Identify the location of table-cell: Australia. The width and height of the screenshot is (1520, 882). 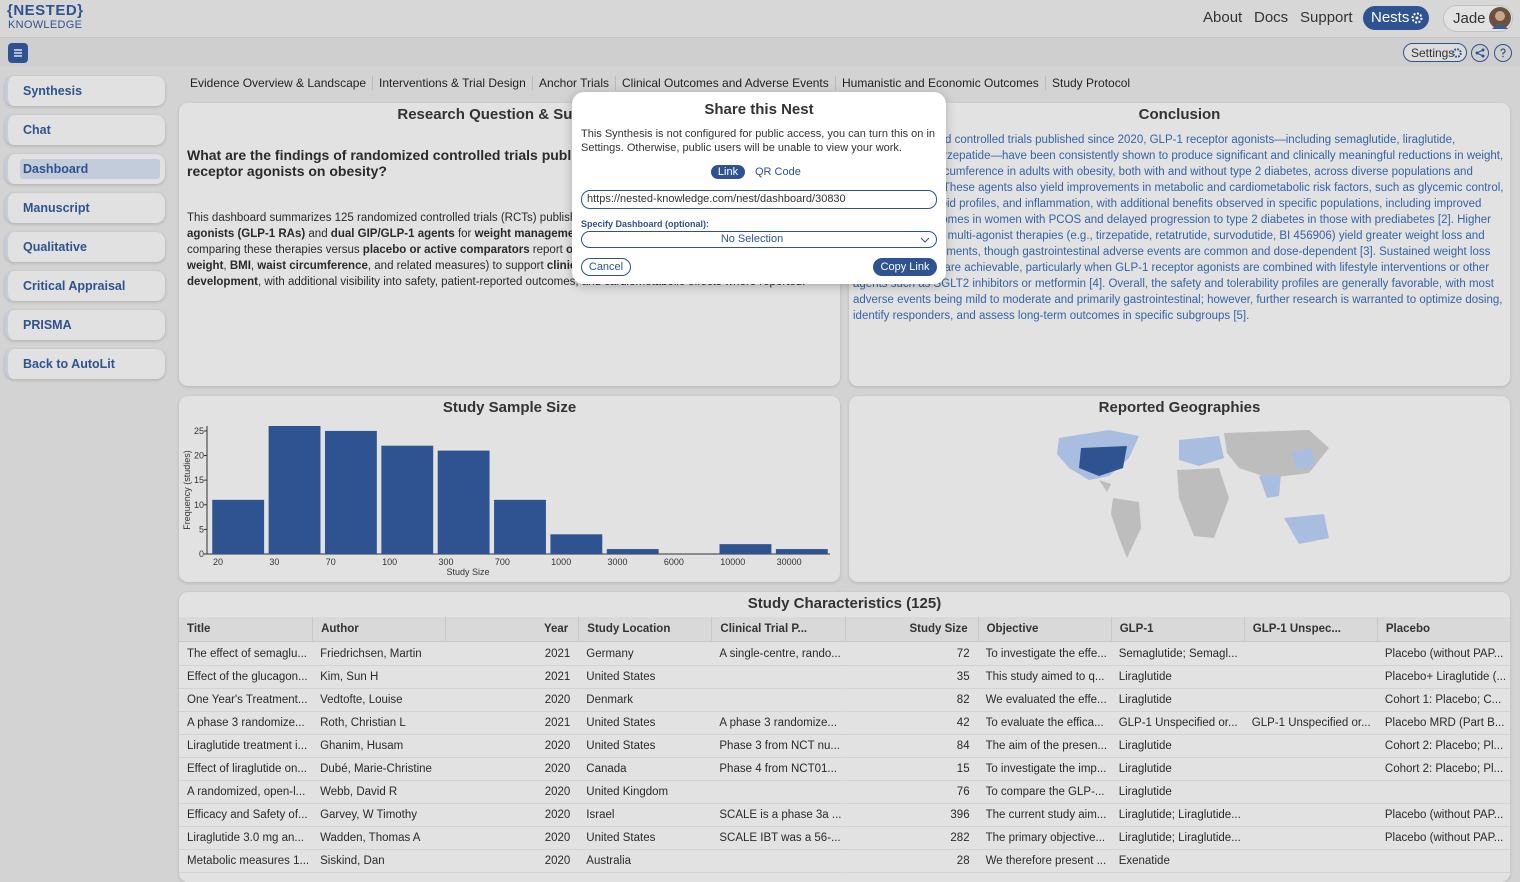
(645, 861).